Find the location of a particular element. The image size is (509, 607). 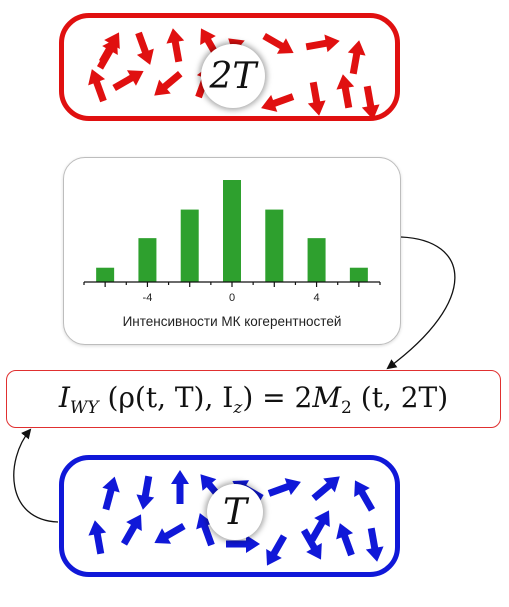

formula-lhs-symbol: I is located at coordinates (64, 397).